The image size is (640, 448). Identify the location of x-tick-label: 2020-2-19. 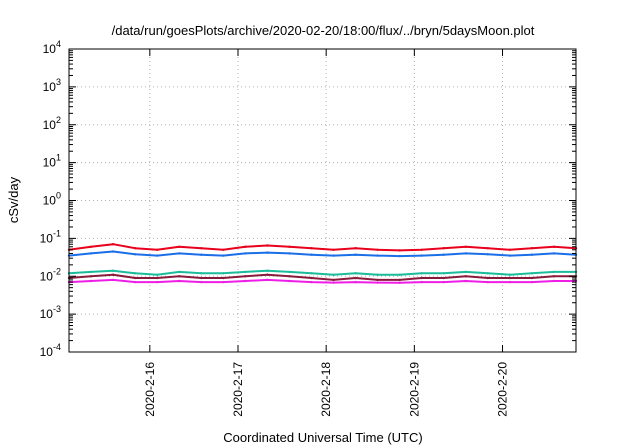
(414, 389).